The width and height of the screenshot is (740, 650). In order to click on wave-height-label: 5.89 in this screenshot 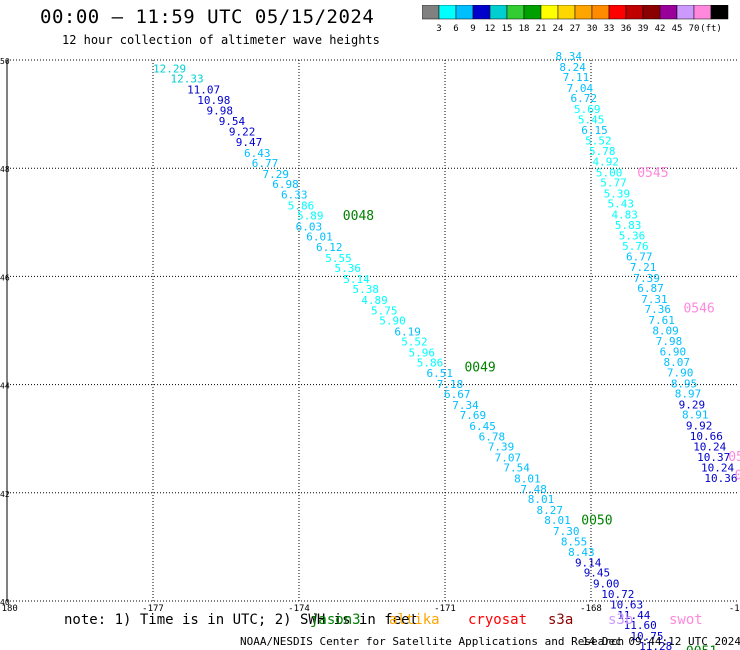, I will do `click(310, 216)`.